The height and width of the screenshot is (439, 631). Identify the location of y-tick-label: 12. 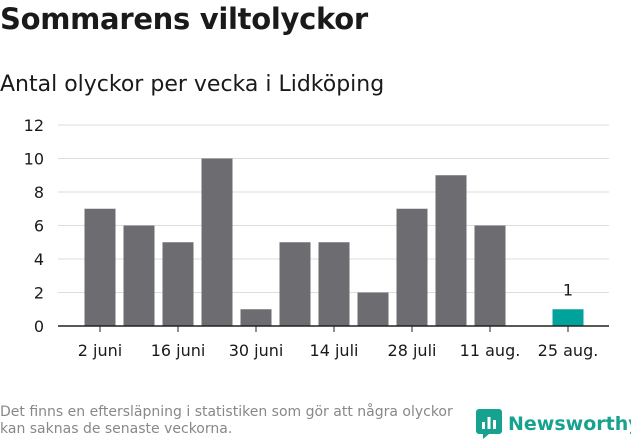
(34, 125).